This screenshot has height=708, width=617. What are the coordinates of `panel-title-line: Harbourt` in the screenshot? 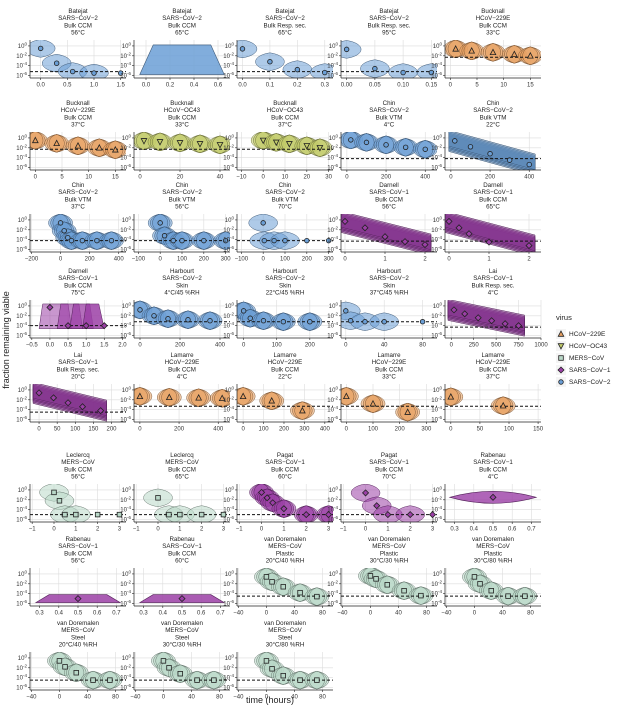 It's located at (285, 271).